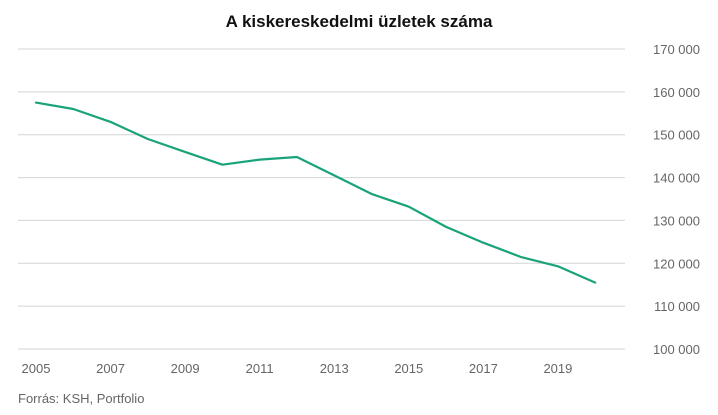 The width and height of the screenshot is (718, 415). I want to click on x-tick-label: 2013, so click(334, 368).